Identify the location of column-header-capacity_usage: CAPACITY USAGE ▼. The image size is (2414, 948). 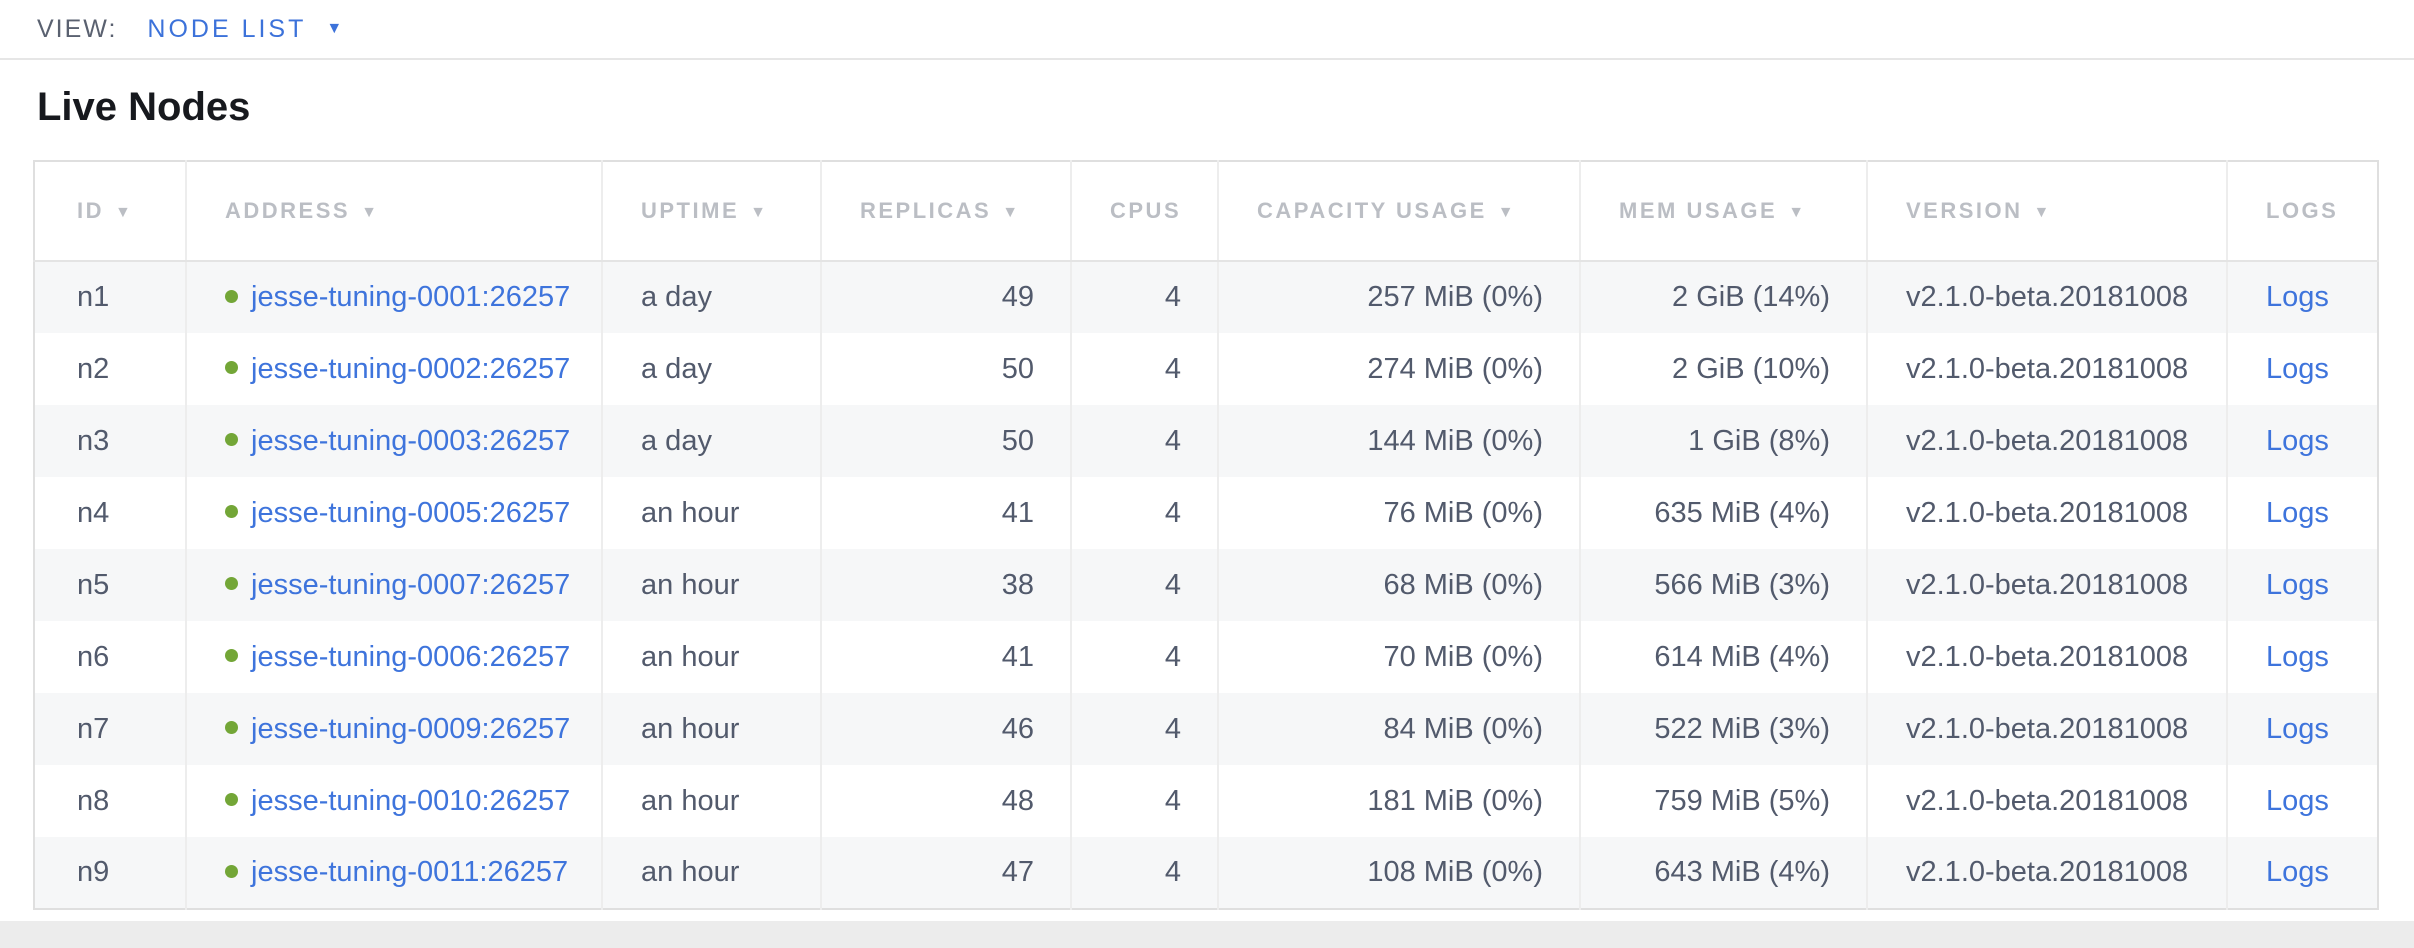
(1398, 211).